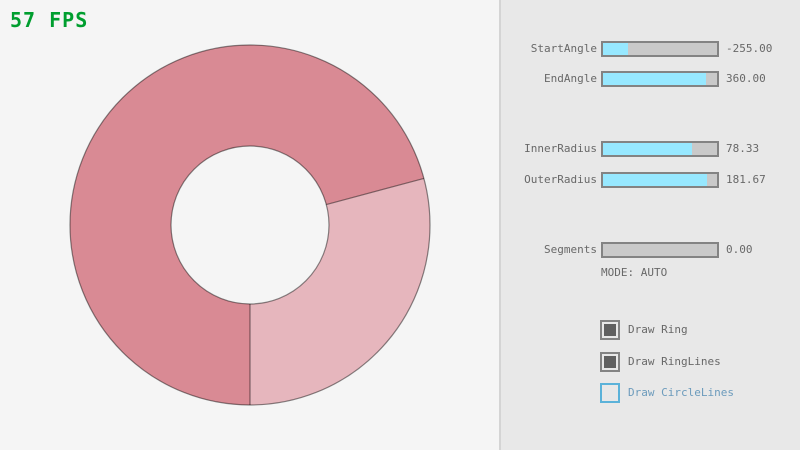  Describe the element at coordinates (658, 329) in the screenshot. I see `draw-ring-label: Draw Ring` at that location.